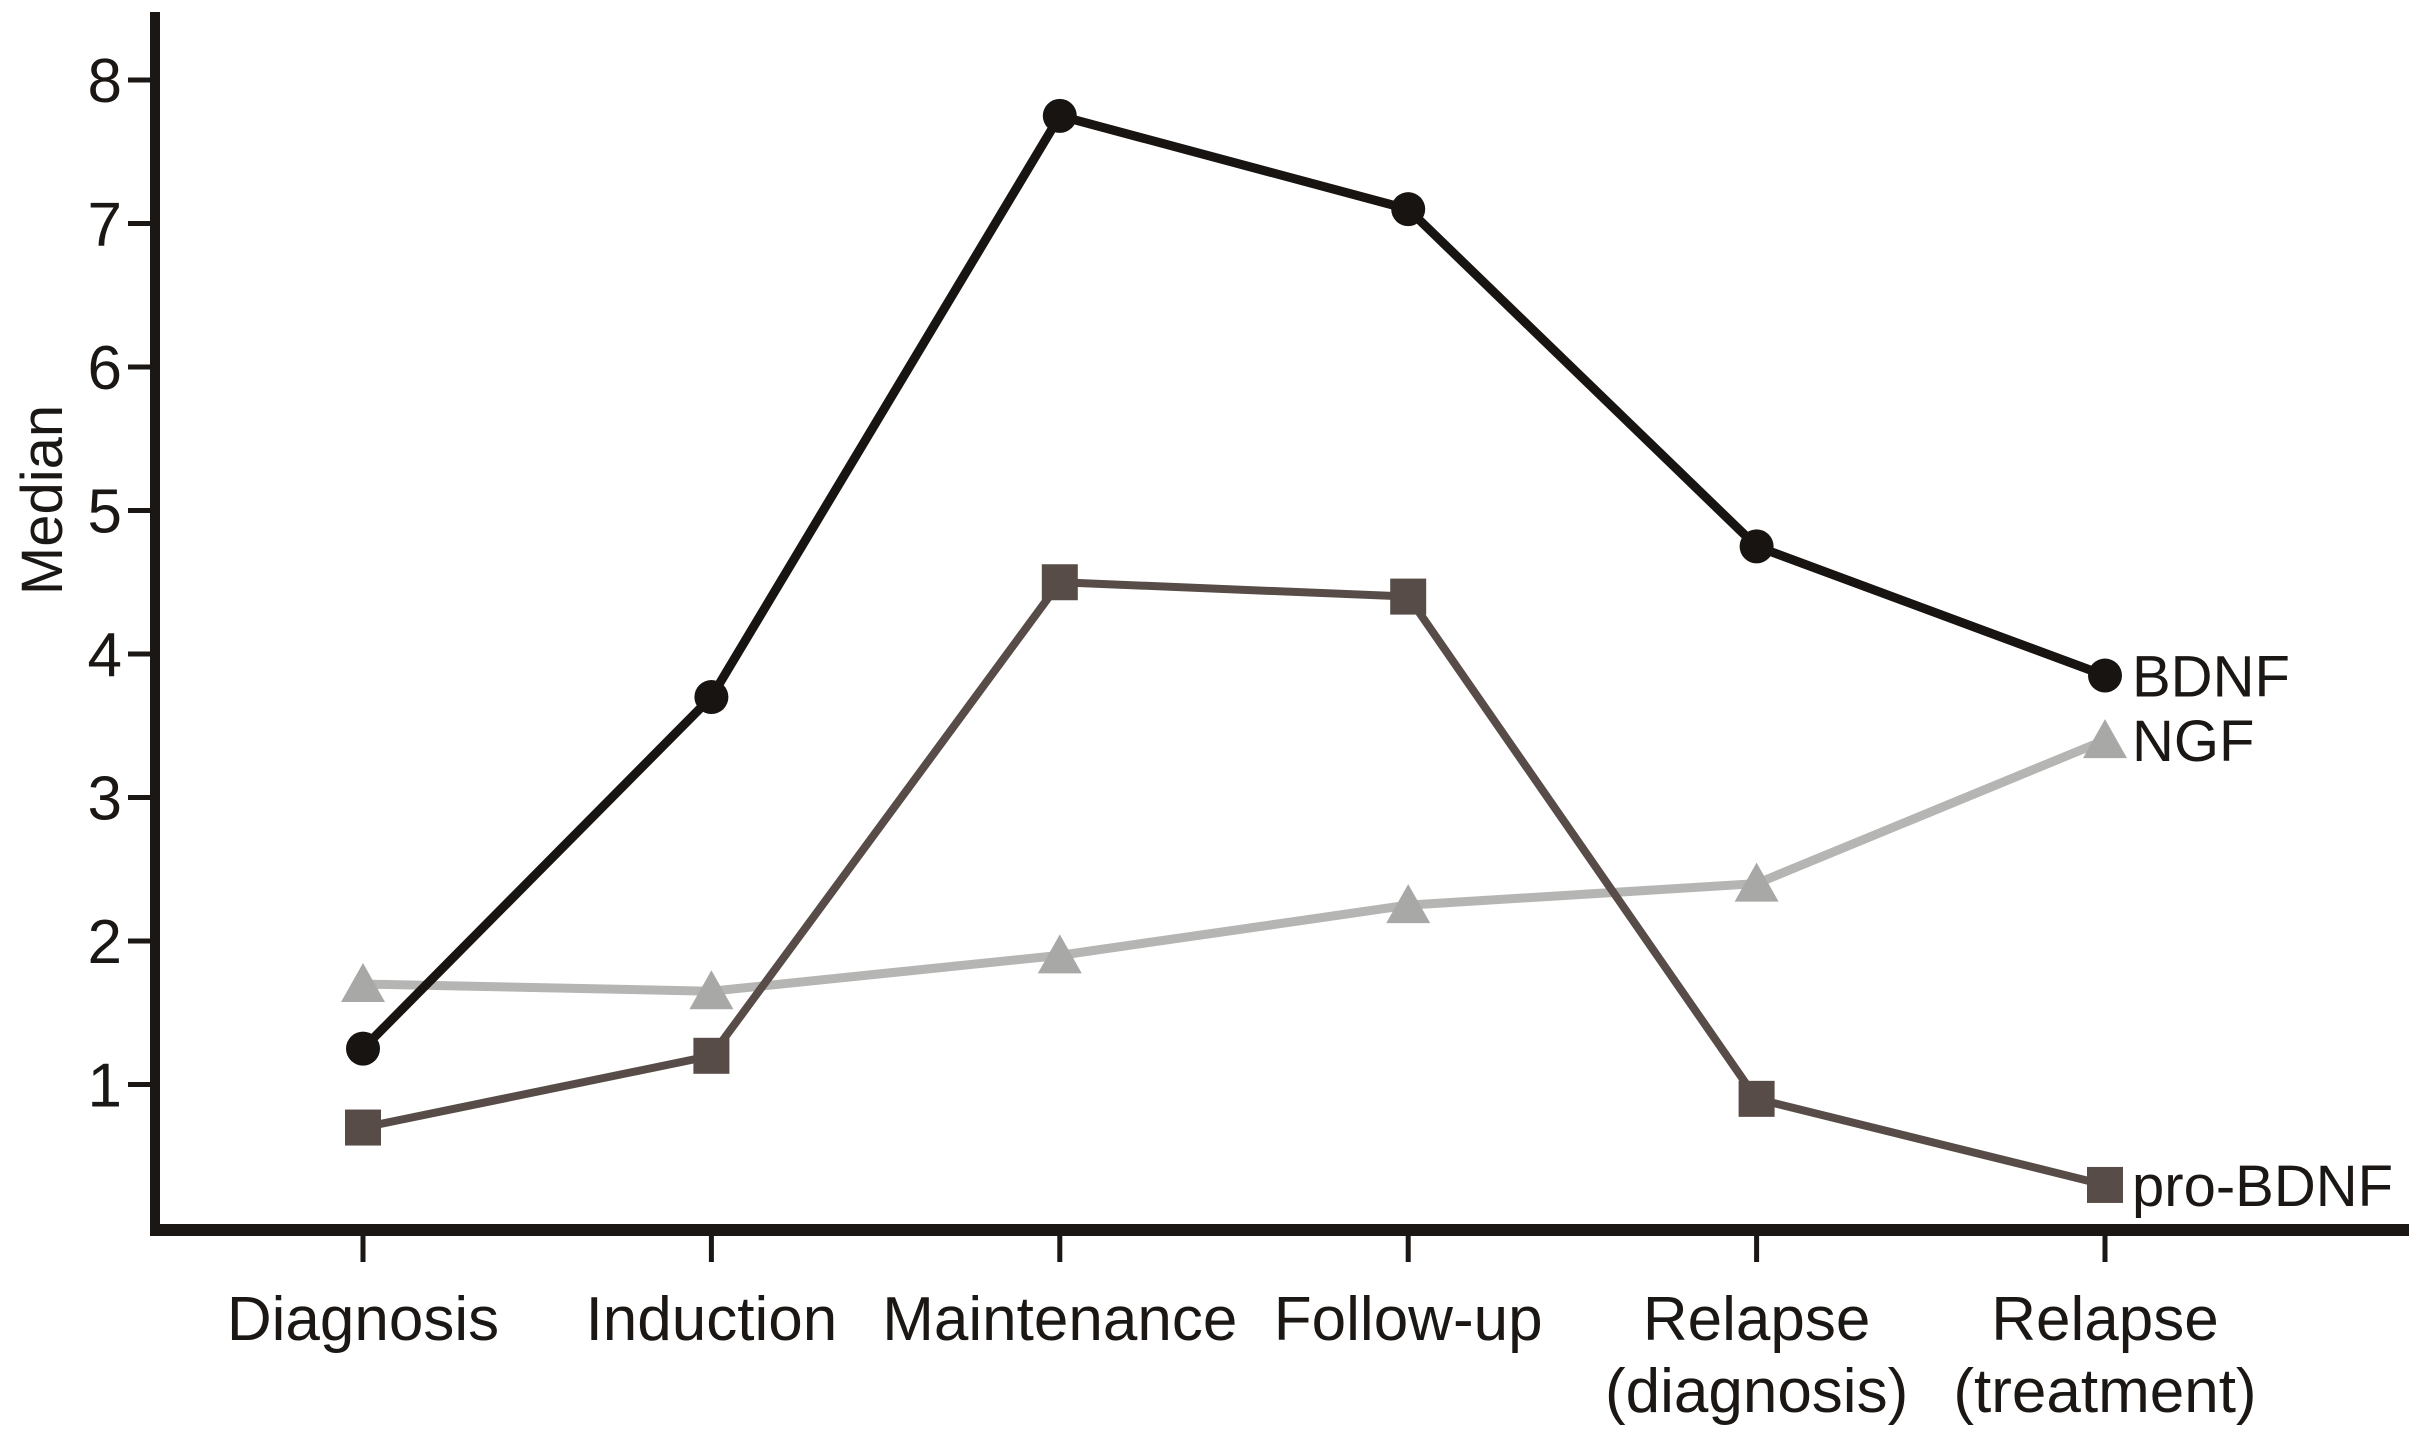 Image resolution: width=2409 pixels, height=1446 pixels. What do you see at coordinates (2211, 677) in the screenshot?
I see `series-label-bdnf: BDNF` at bounding box center [2211, 677].